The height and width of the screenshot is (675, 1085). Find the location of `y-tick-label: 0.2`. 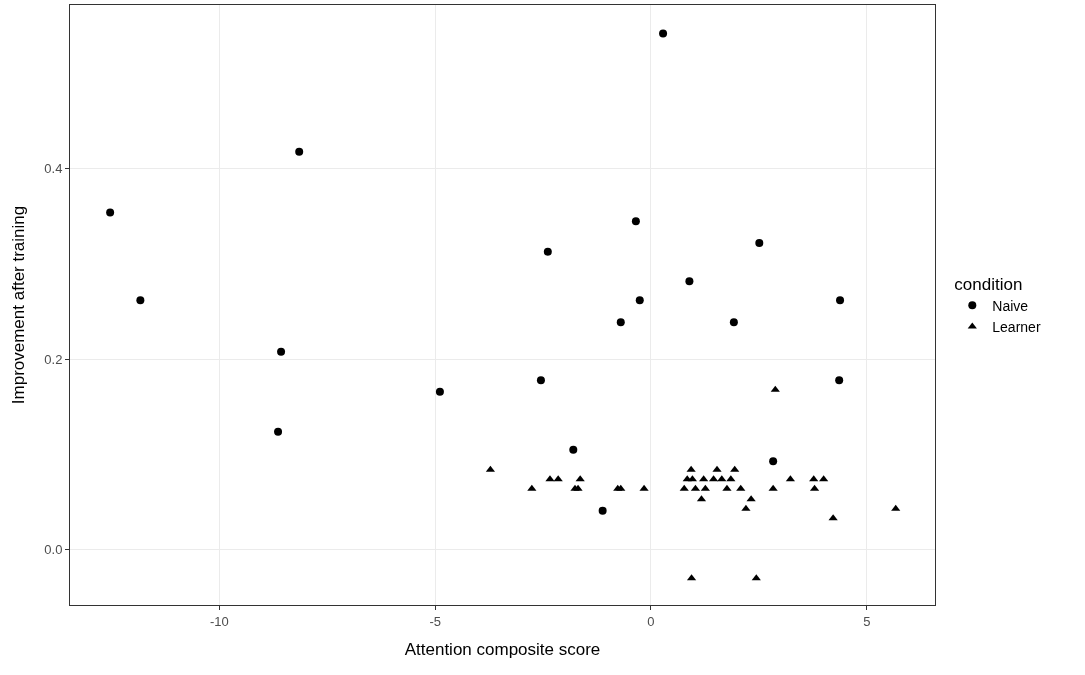

y-tick-label: 0.2 is located at coordinates (53, 359).